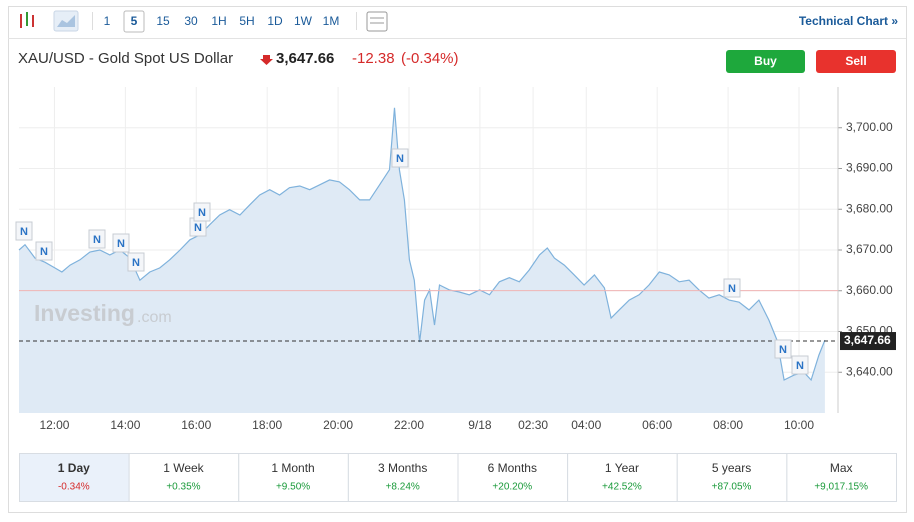  What do you see at coordinates (125, 425) in the screenshot?
I see `x-tick-label: 14:00` at bounding box center [125, 425].